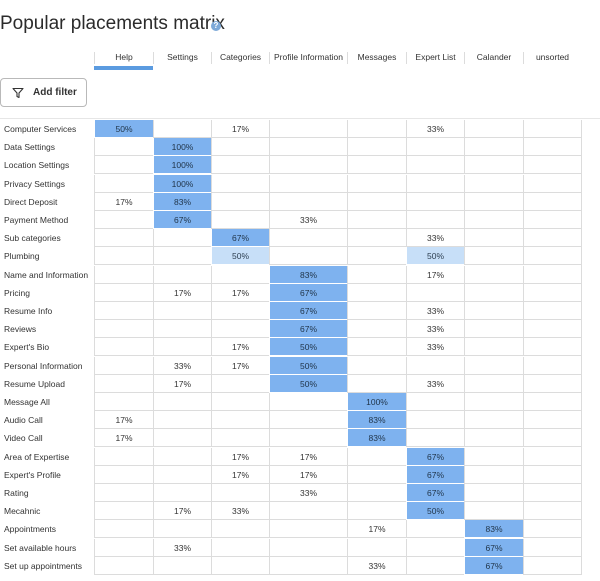 The height and width of the screenshot is (581, 600). Describe the element at coordinates (182, 58) in the screenshot. I see `column-header-2: Settings` at that location.